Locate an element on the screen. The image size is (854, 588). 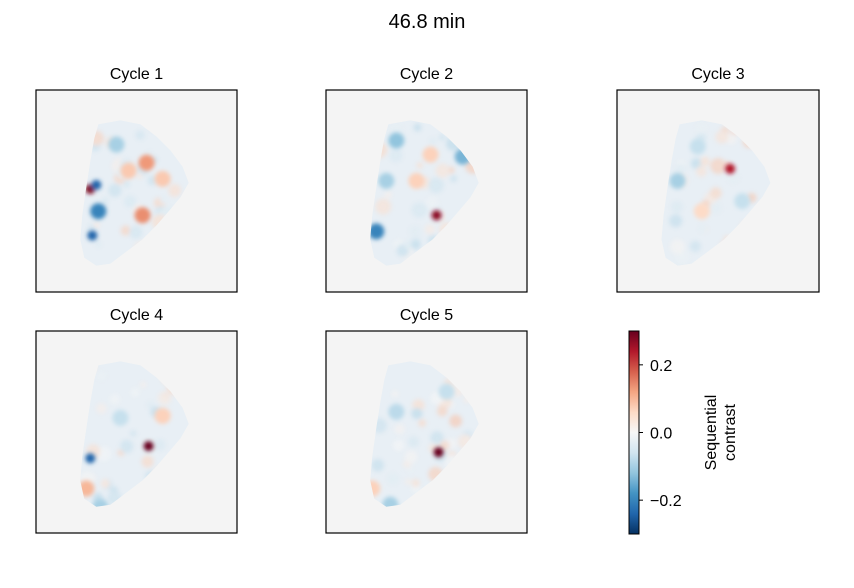
panel-3: Cycle 3 is located at coordinates (718, 179).